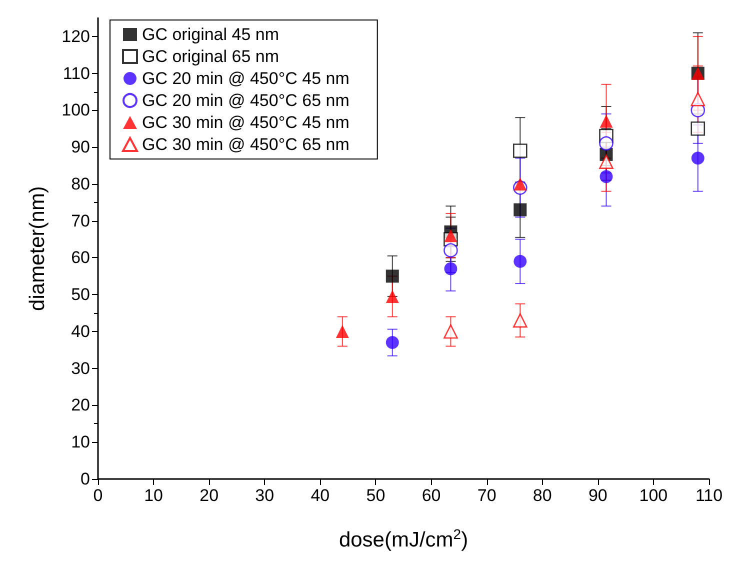 This screenshot has height=566, width=746. I want to click on y-tick-label: 20, so click(80, 405).